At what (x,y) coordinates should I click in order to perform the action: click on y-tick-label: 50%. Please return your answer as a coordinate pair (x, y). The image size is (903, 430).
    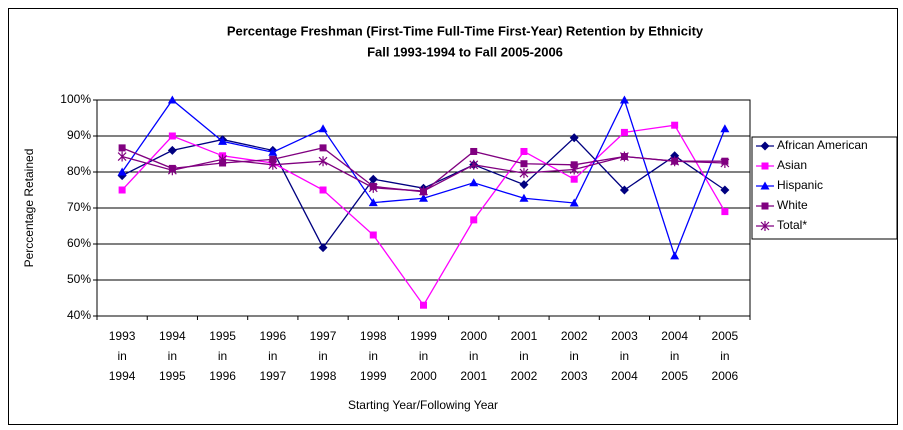
    Looking at the image, I should click on (79, 279).